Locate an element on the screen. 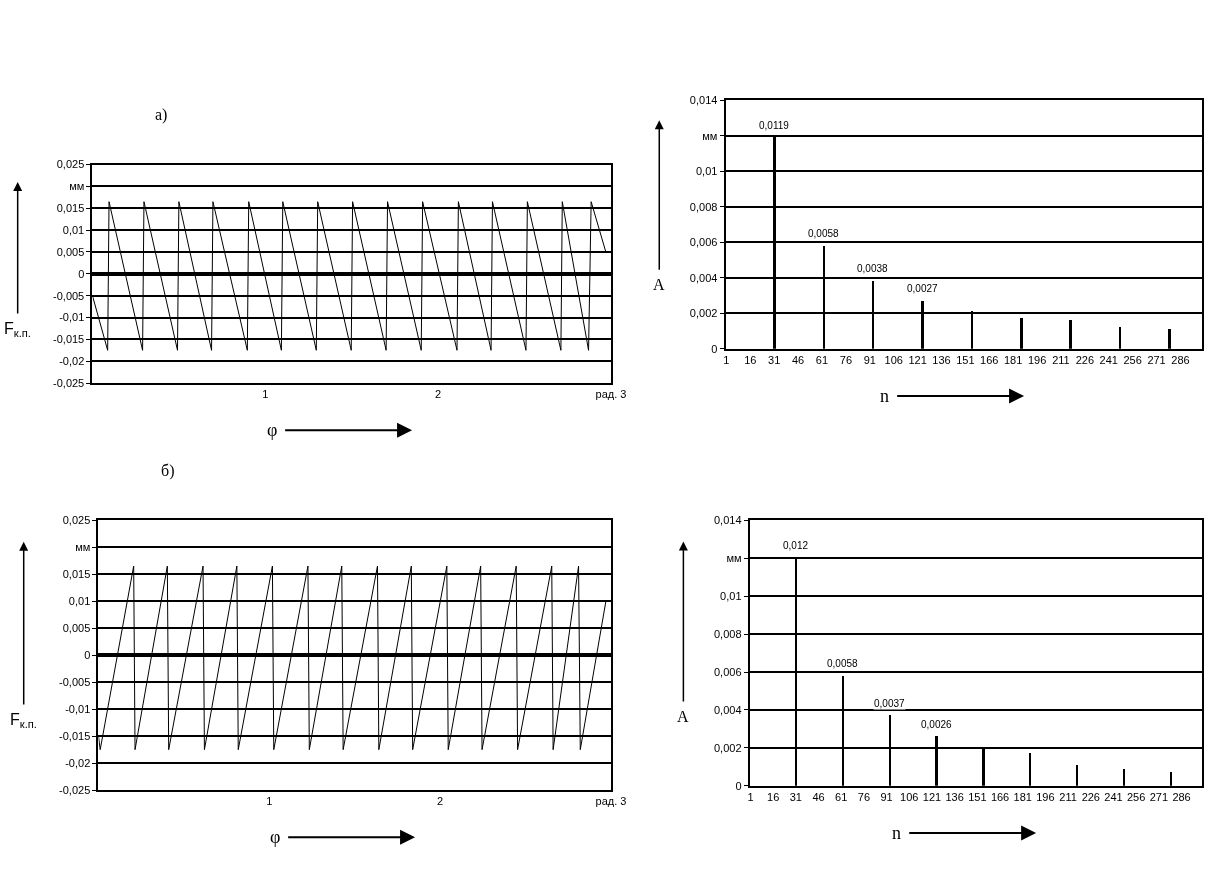  chart-title: а) is located at coordinates (161, 115).